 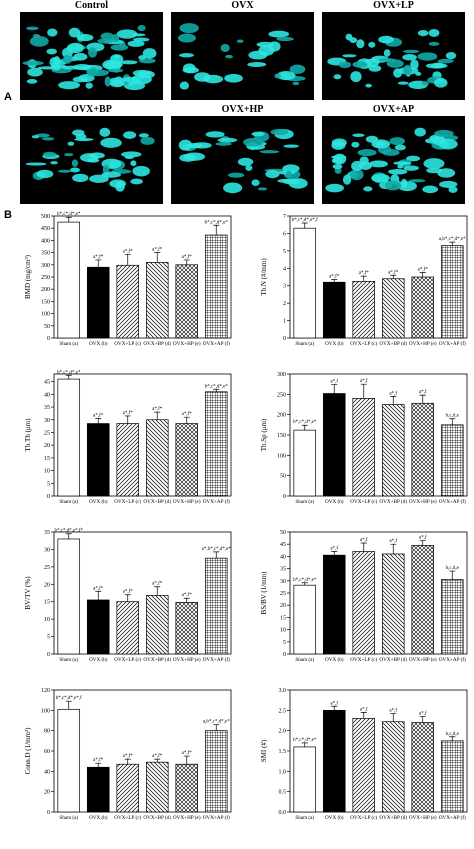 What do you see at coordinates (284, 217) in the screenshot?
I see `y-tick-label: 7` at bounding box center [284, 217].